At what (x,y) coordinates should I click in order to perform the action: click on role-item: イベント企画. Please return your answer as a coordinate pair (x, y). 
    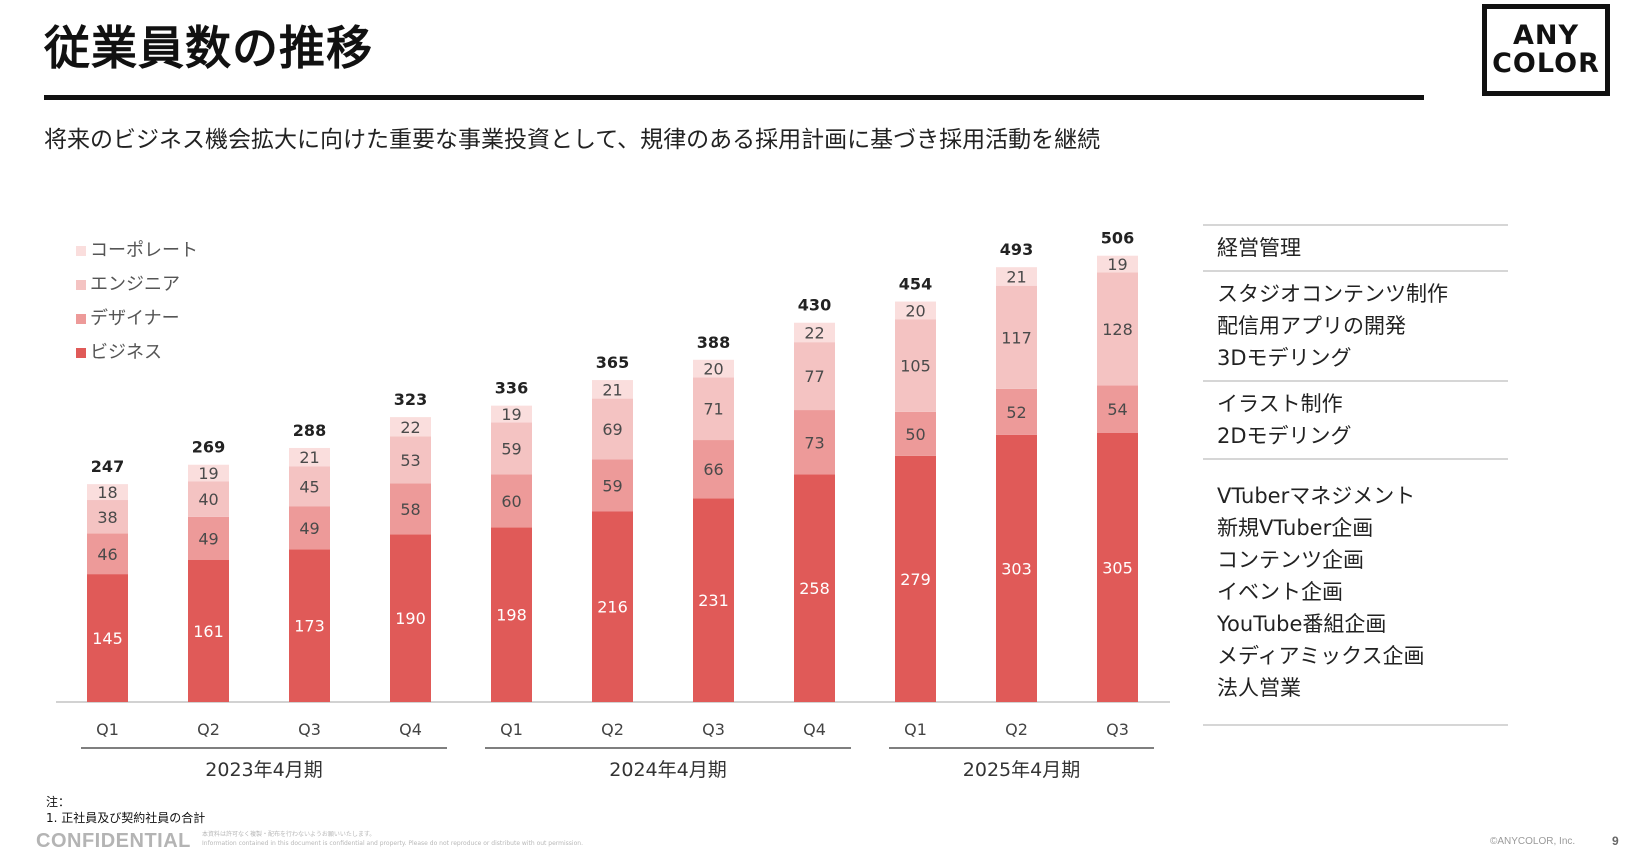
    Looking at the image, I should click on (1280, 592).